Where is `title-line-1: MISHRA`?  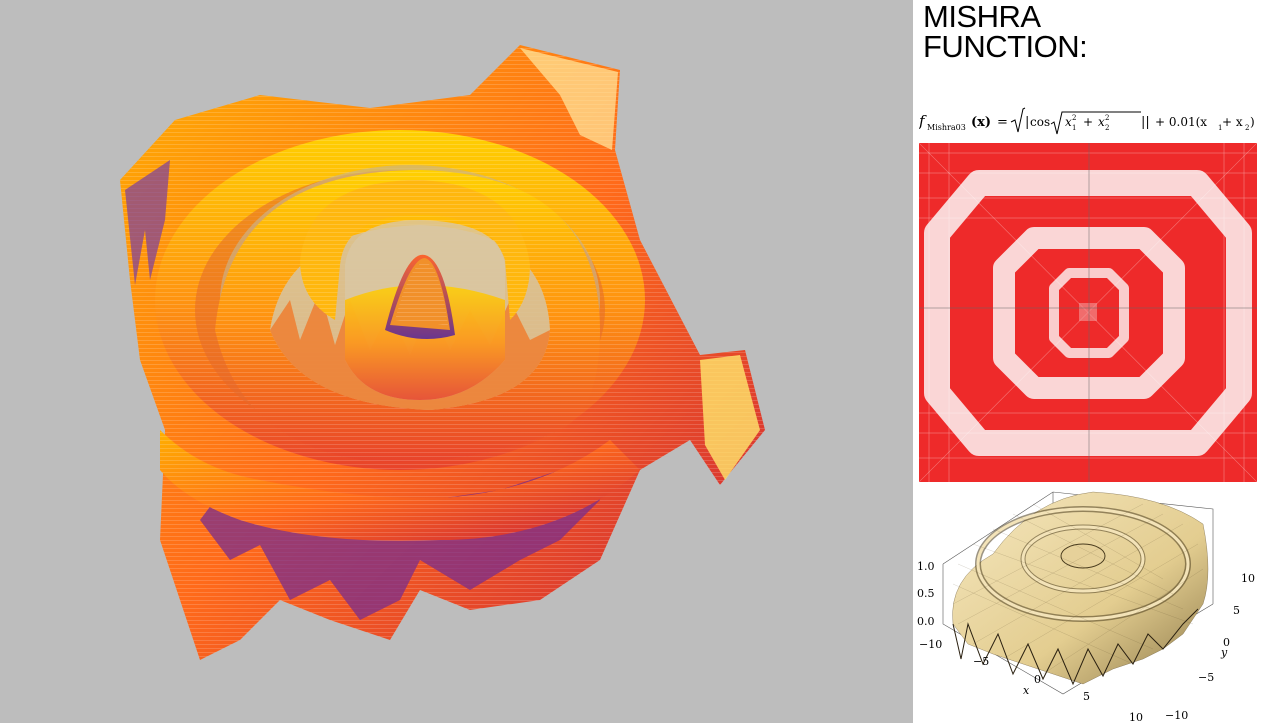 title-line-1: MISHRA is located at coordinates (982, 17).